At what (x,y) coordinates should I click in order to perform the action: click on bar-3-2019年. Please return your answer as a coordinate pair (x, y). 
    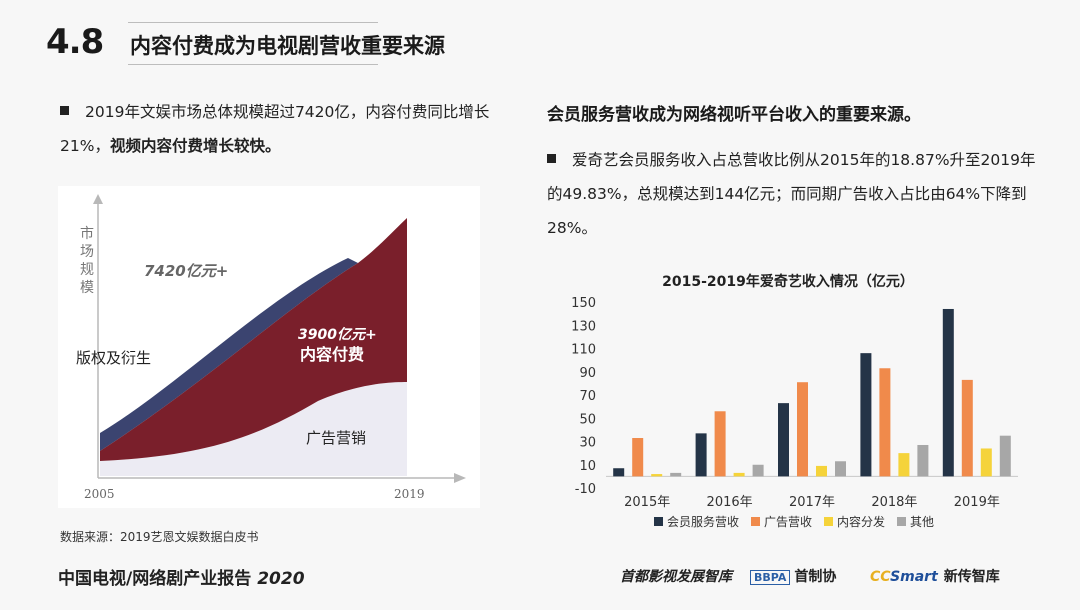
    Looking at the image, I should click on (986, 462).